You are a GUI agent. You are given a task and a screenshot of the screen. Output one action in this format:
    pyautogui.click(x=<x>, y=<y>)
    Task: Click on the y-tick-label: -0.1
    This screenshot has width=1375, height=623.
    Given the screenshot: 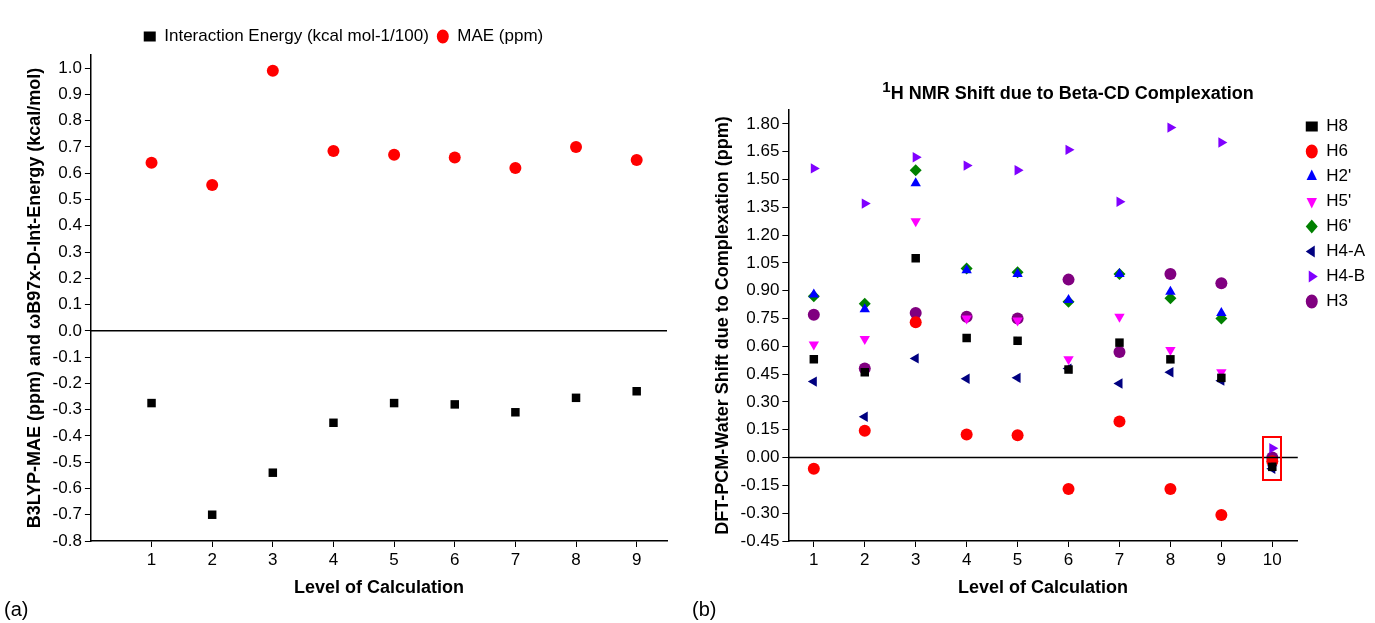 What is the action you would take?
    pyautogui.click(x=67, y=356)
    